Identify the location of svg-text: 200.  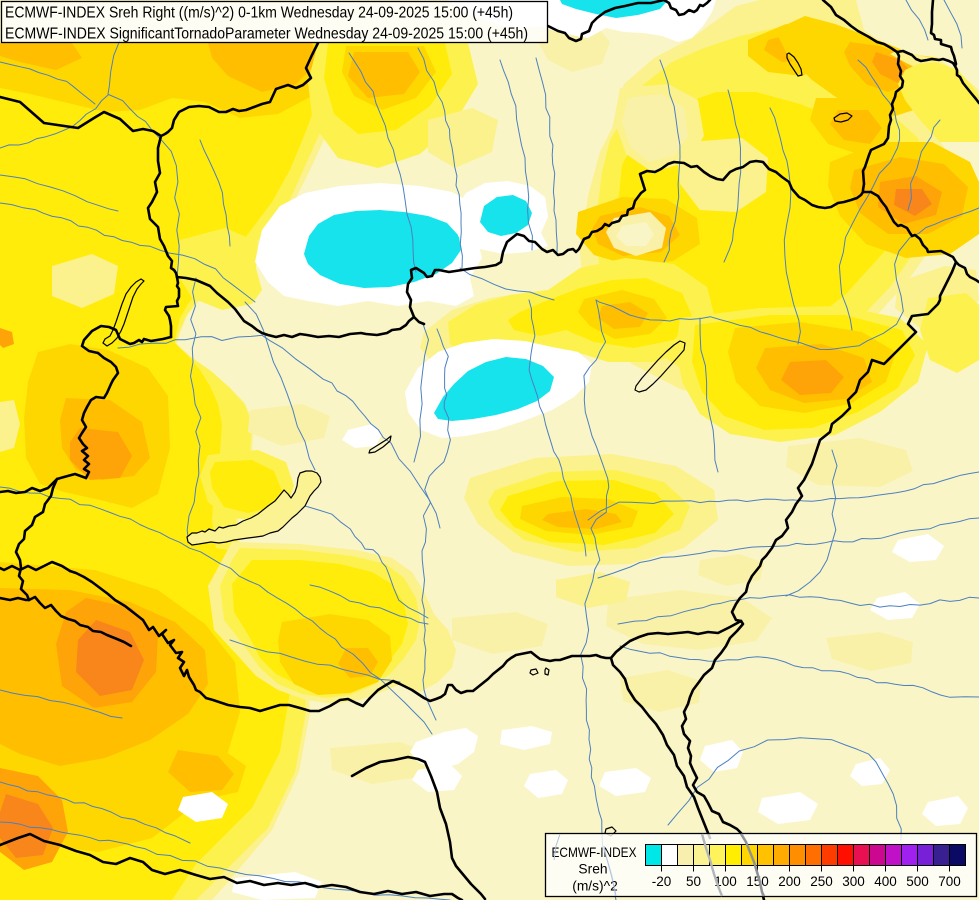
(789, 881).